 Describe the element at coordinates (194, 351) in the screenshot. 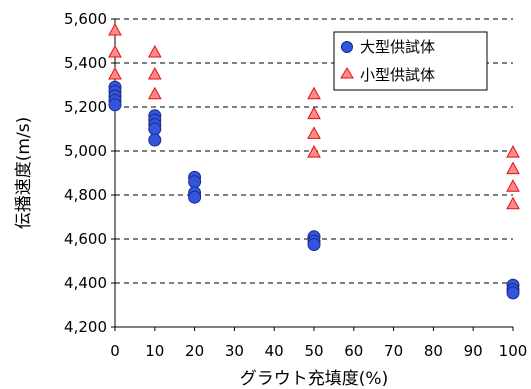

I see `x-tick-label: 20` at that location.